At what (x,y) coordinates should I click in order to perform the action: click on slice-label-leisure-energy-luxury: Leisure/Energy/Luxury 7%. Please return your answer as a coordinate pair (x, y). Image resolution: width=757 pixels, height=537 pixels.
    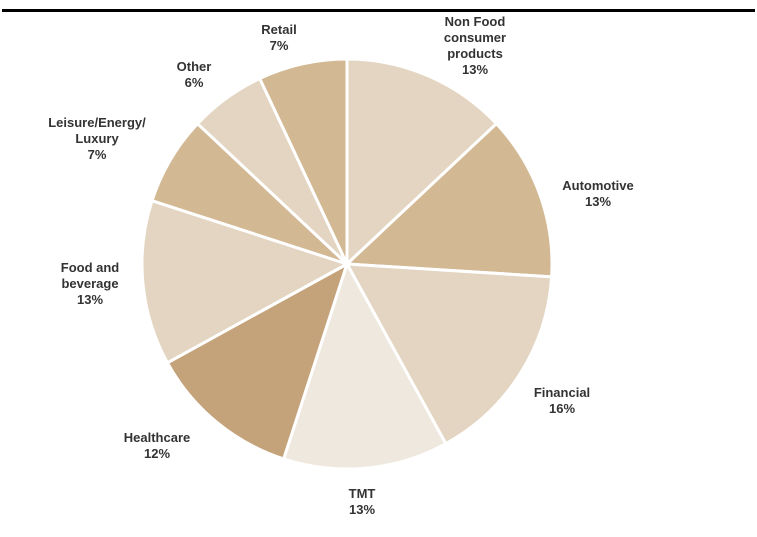
    Looking at the image, I should click on (97, 138).